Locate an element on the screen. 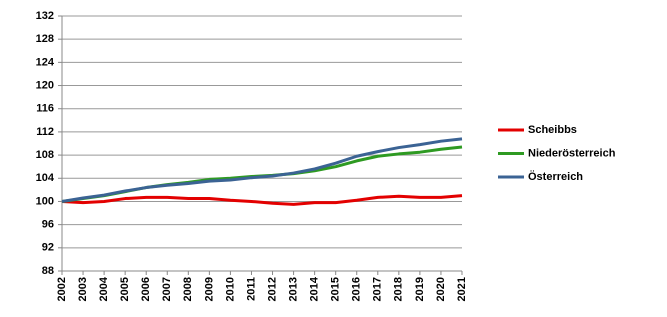 The height and width of the screenshot is (317, 667). legend-label: Österreich is located at coordinates (555, 176).